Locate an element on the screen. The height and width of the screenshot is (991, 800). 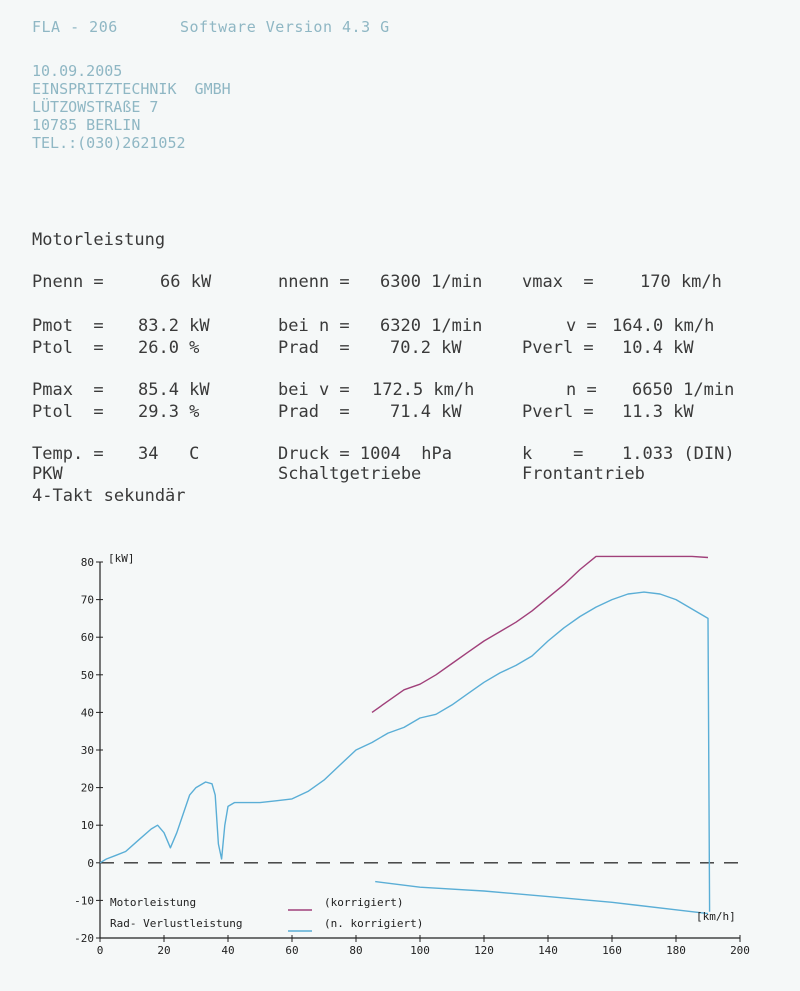
legend-rad-name: Rad- Verlustleistung is located at coordinates (176, 923).